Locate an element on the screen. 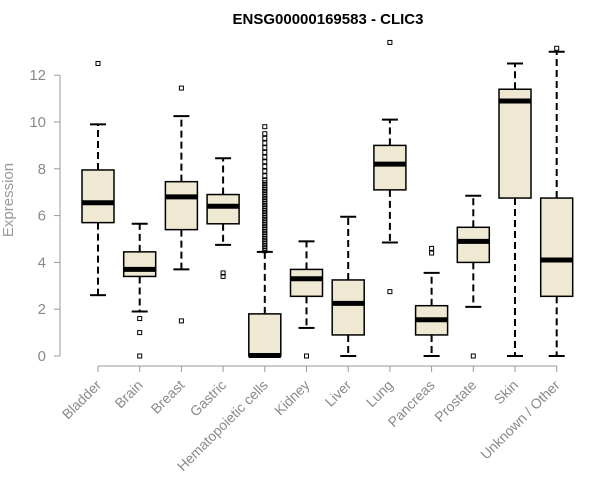  x-tick-label: Liver is located at coordinates (338, 393).